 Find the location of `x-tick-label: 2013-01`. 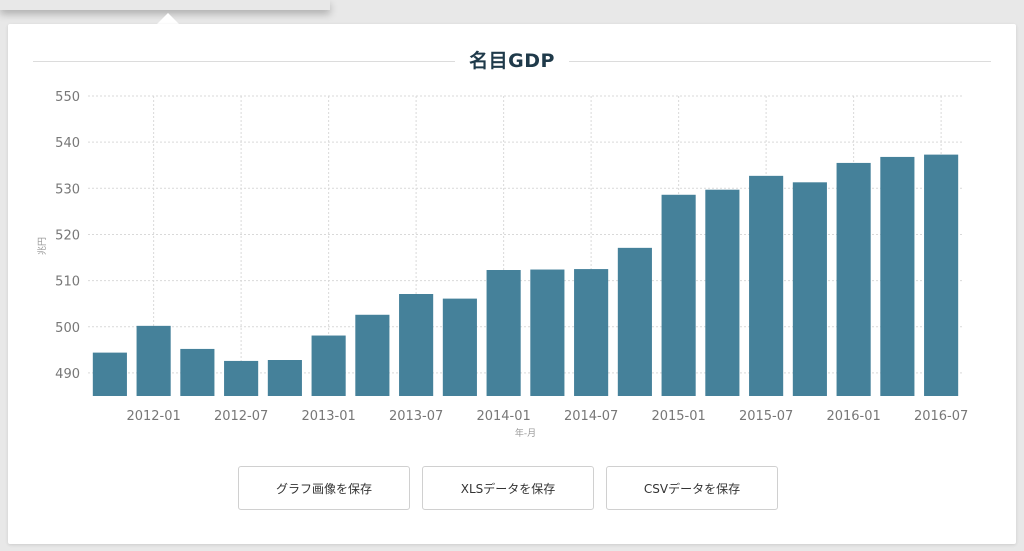

x-tick-label: 2013-01 is located at coordinates (328, 416).